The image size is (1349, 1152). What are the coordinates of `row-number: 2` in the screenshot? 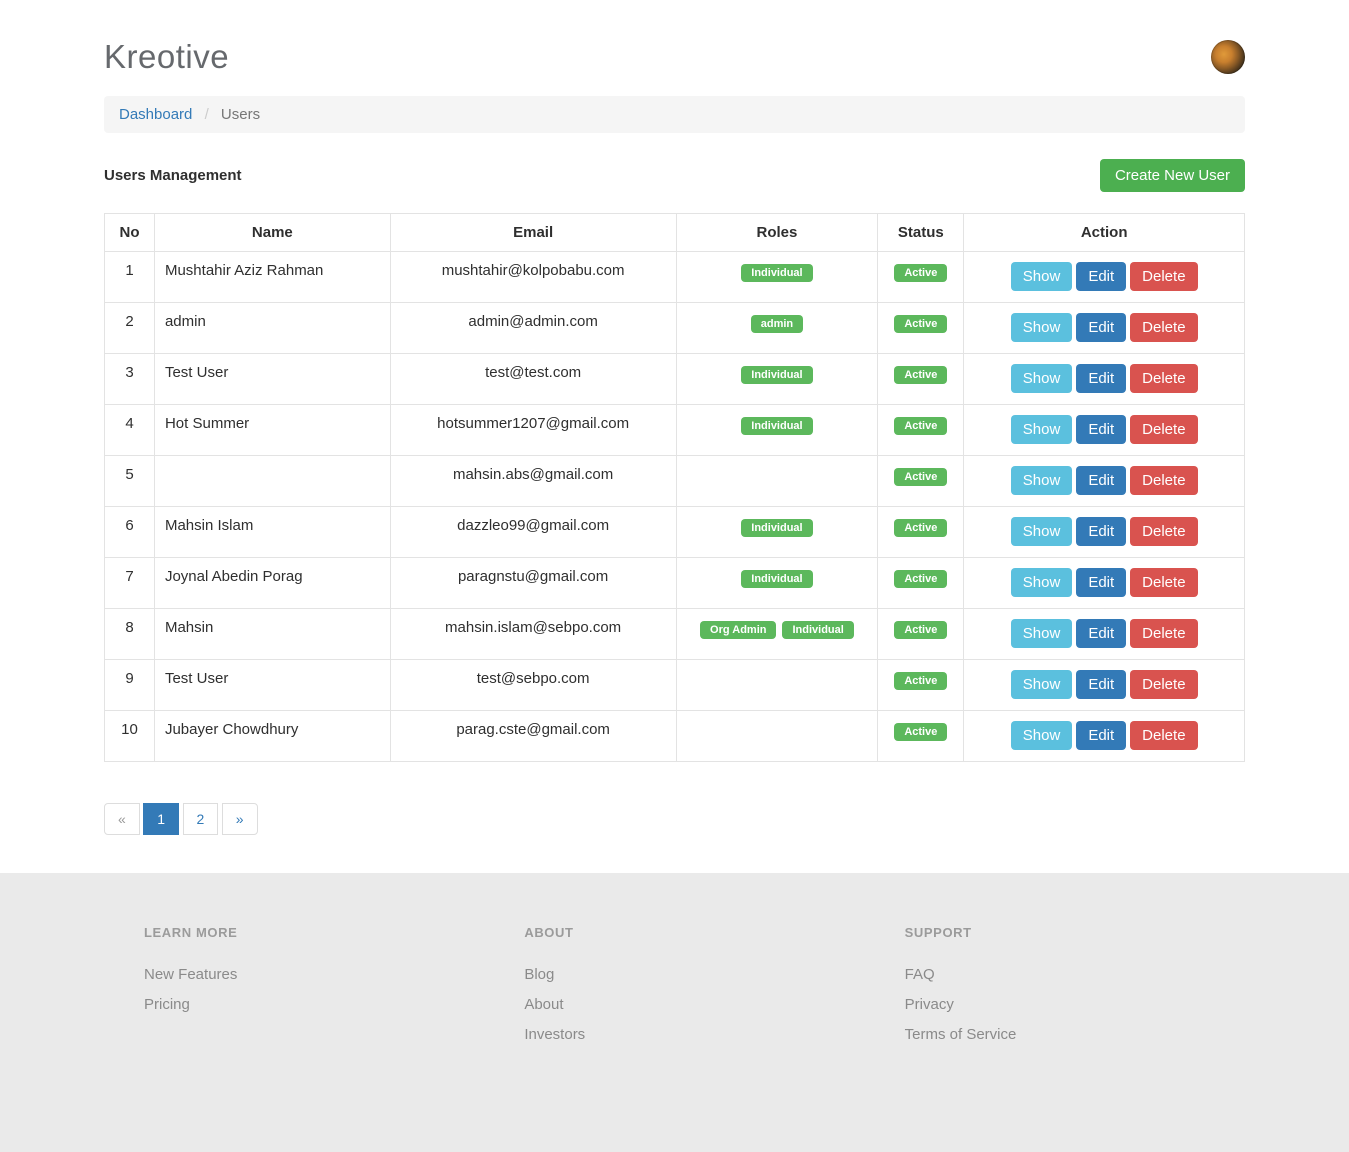 It's located at (129, 328).